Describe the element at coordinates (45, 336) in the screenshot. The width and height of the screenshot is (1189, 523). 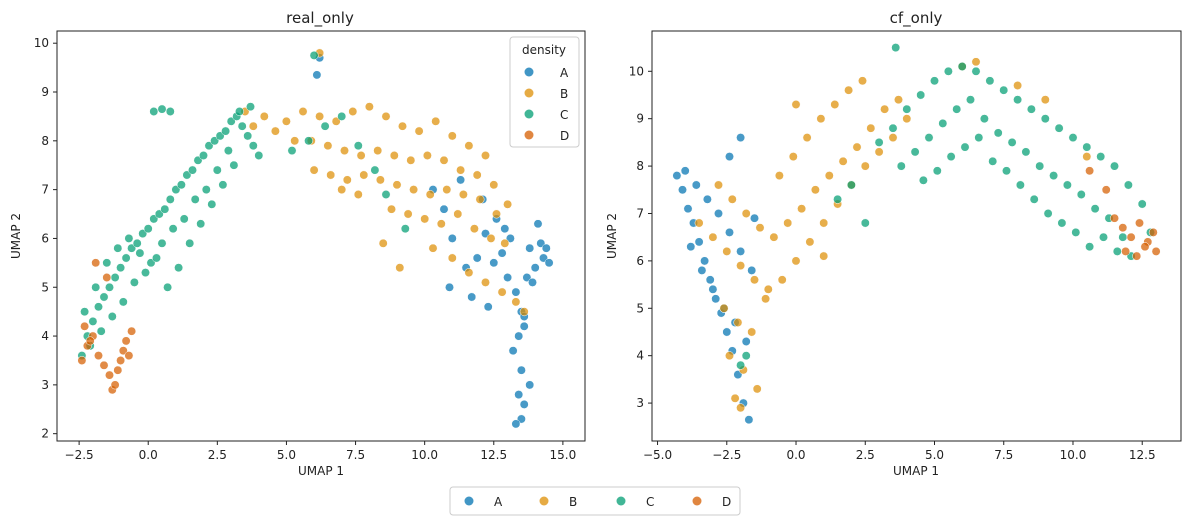
I see `y-tick-label: 4` at that location.